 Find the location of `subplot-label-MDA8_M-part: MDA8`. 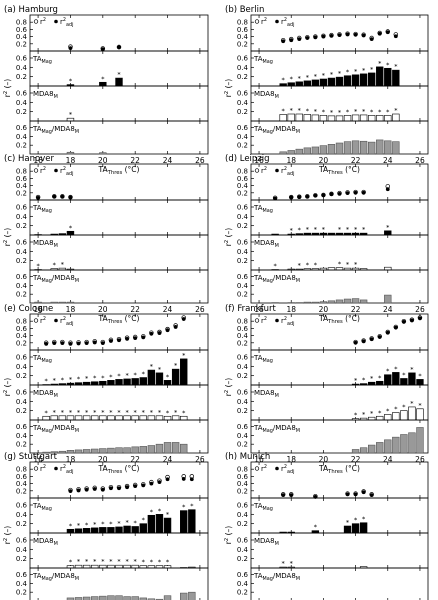

subplot-label-MDA8_M-part: MDA8 is located at coordinates (43, 393).